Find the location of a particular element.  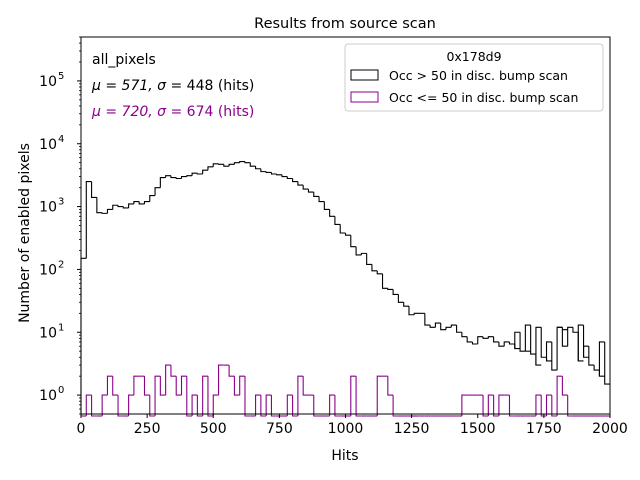

legend-entry-purple: Occ <= 50 in disc. bump scan is located at coordinates (483, 97).